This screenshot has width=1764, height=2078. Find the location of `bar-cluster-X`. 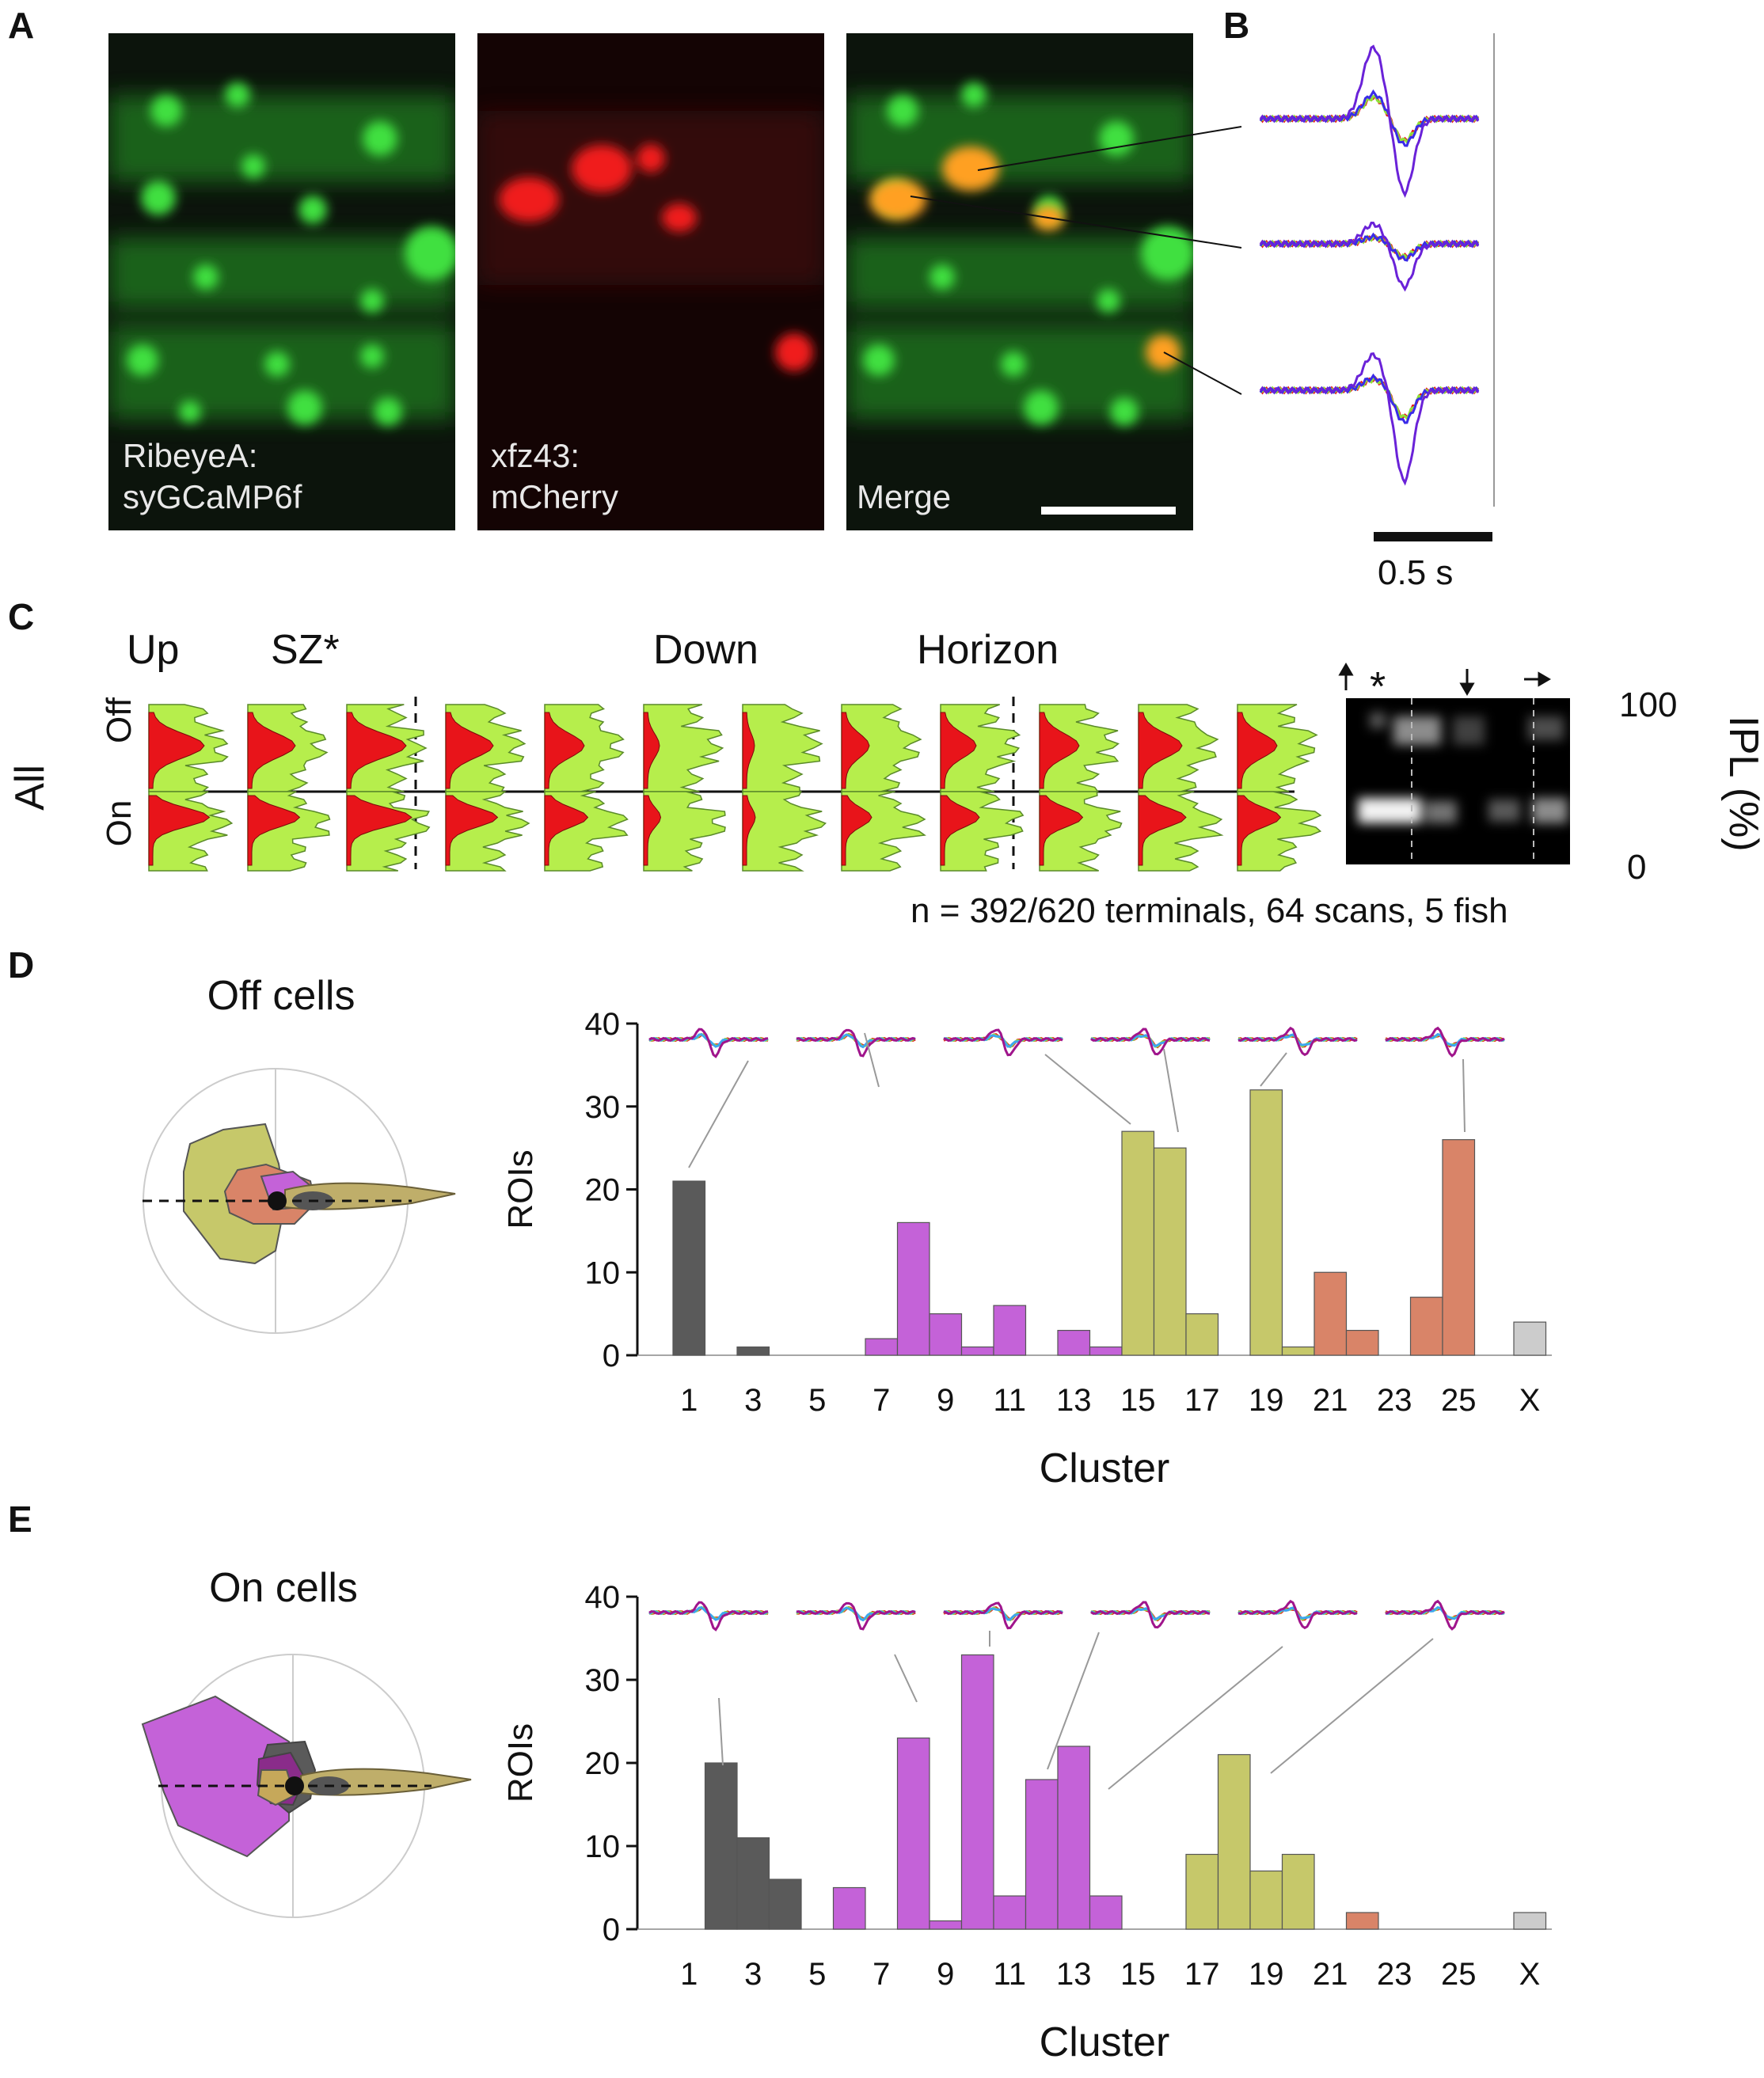

bar-cluster-X is located at coordinates (1530, 1339).